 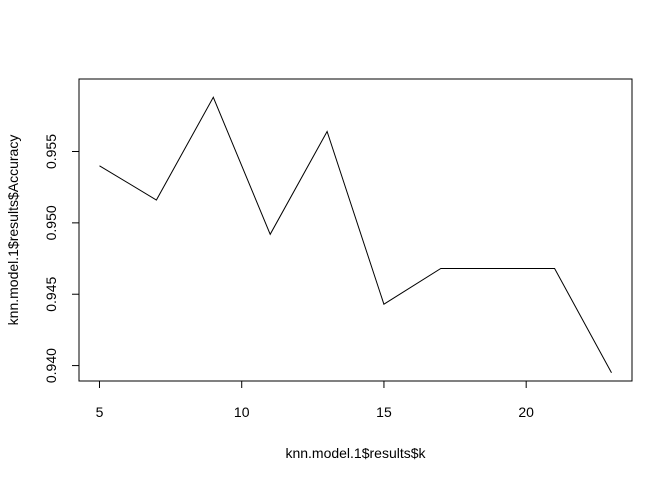 What do you see at coordinates (51, 294) in the screenshot?
I see `y-tick-label: 0.945` at bounding box center [51, 294].